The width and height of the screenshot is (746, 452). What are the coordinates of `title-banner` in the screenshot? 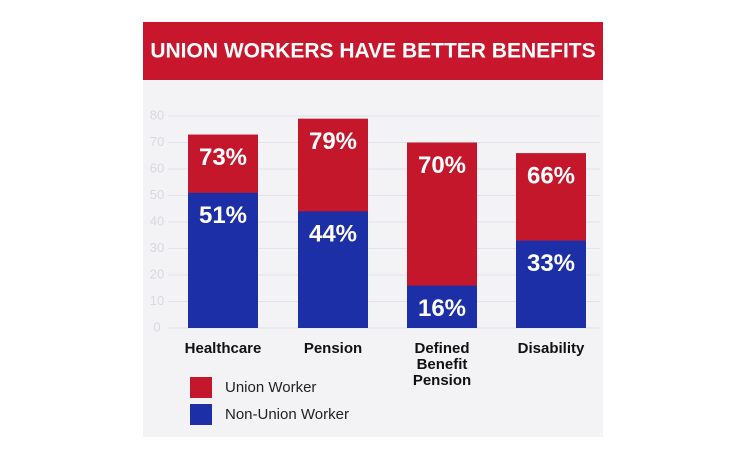 It's located at (373, 51).